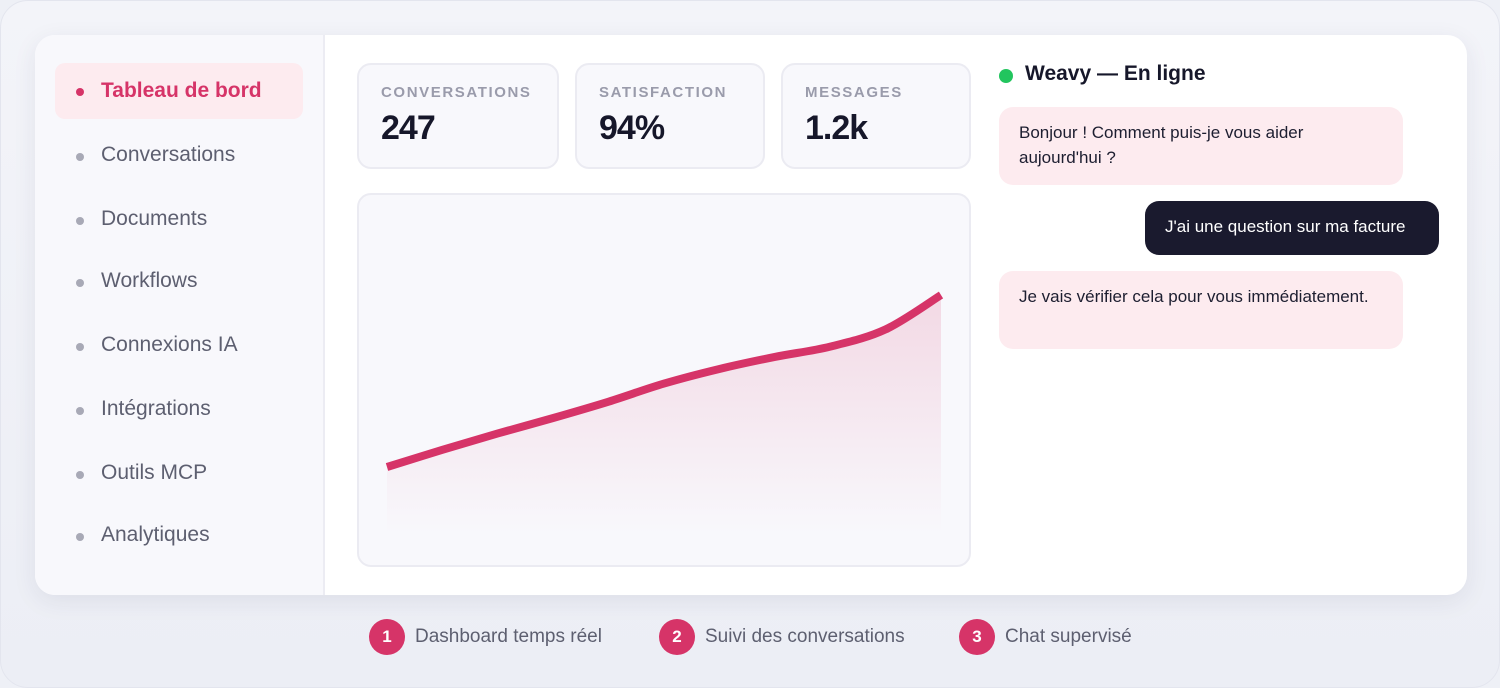 The image size is (1500, 688). What do you see at coordinates (154, 472) in the screenshot?
I see `sidebar-item-label: Outils MCP` at bounding box center [154, 472].